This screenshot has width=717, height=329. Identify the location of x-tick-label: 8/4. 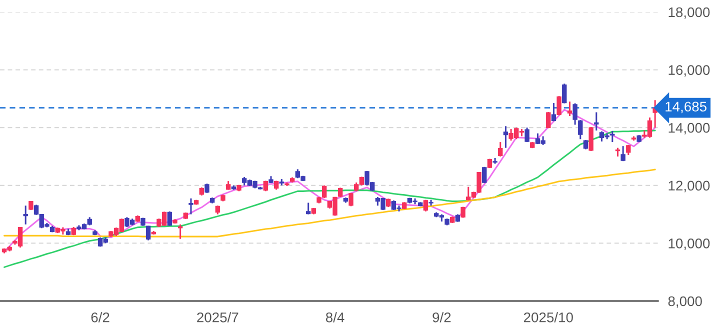
(335, 317).